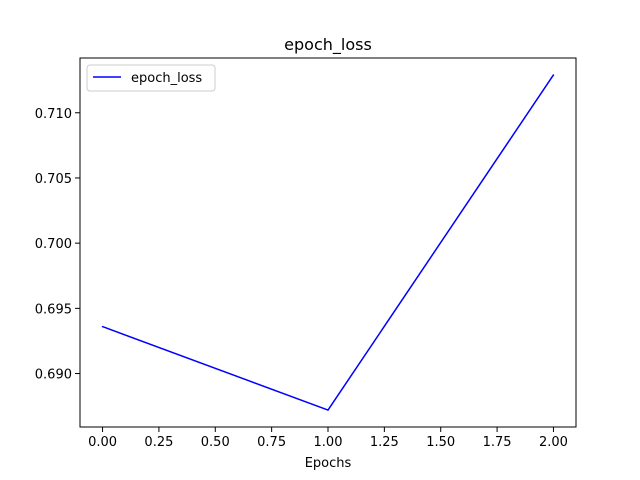 The image size is (640, 480). I want to click on x-tick-label: 2.00, so click(553, 442).